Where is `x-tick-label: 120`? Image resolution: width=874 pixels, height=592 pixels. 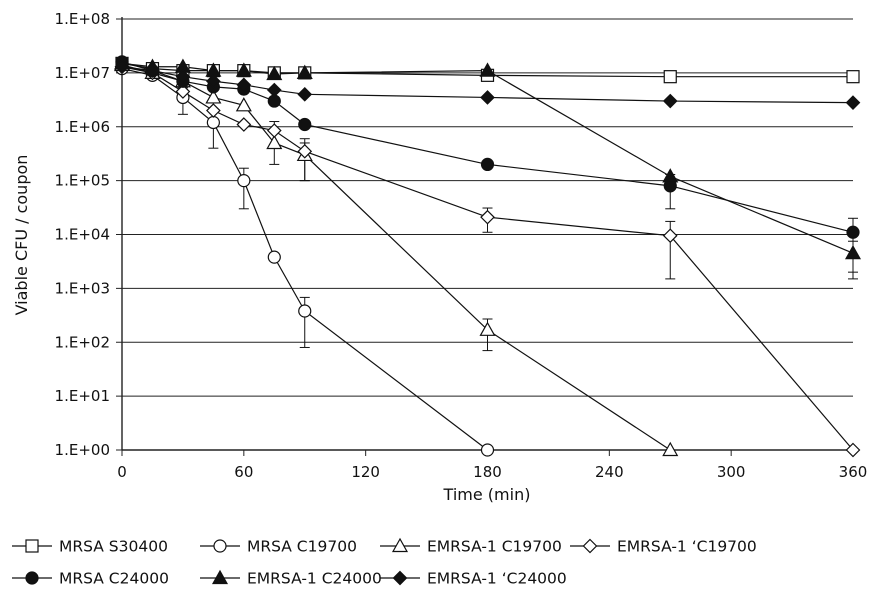
x-tick-label: 120 is located at coordinates (365, 472).